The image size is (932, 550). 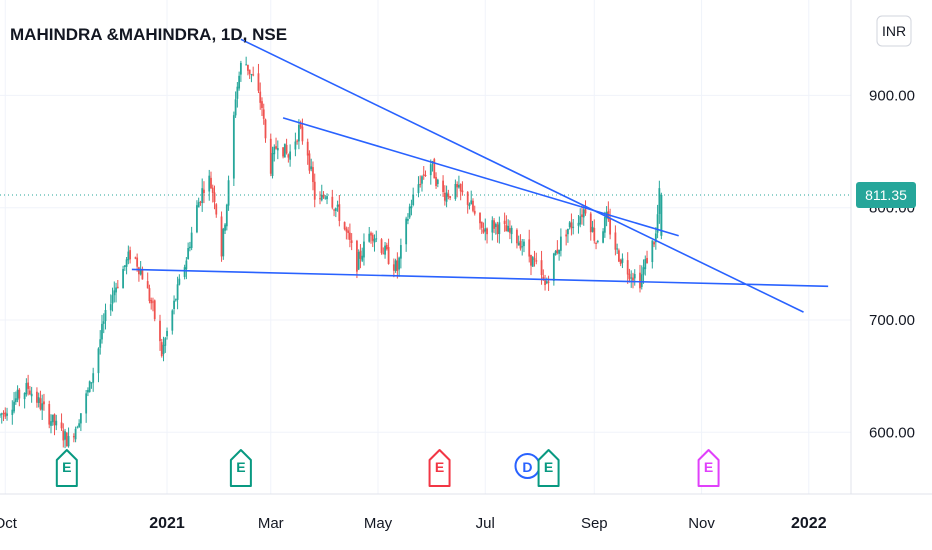 What do you see at coordinates (527, 466) in the screenshot?
I see `dividend-marker: D` at bounding box center [527, 466].